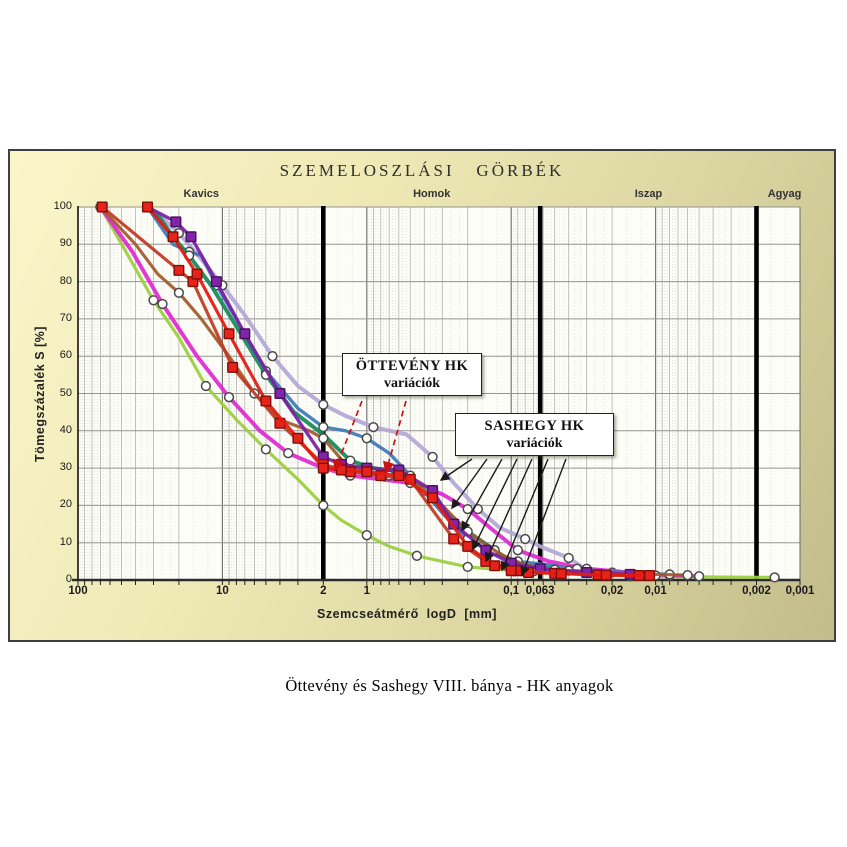 The width and height of the screenshot is (847, 847). I want to click on x-tick-label: 0,01, so click(655, 591).